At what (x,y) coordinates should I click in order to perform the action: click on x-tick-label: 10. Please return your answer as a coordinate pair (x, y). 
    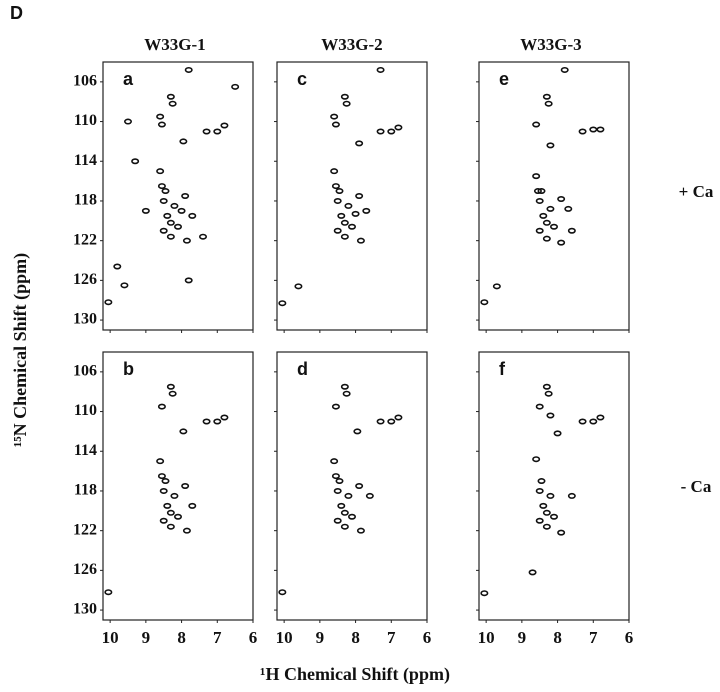
    Looking at the image, I should click on (486, 637).